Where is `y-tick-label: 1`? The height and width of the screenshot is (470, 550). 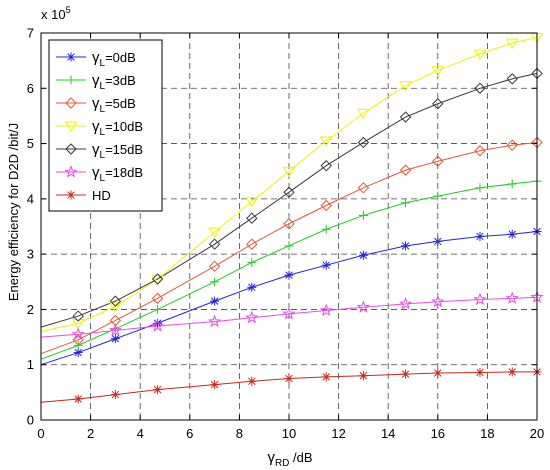
y-tick-label: 1 is located at coordinates (30, 364).